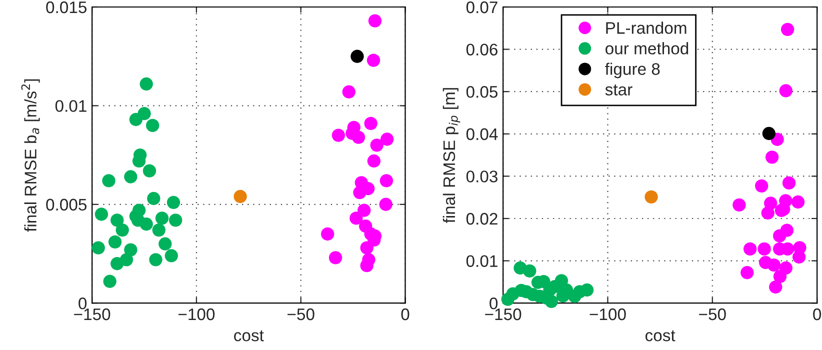 The height and width of the screenshot is (350, 822). Describe the element at coordinates (482, 134) in the screenshot. I see `y-tick-label: 0.04` at that location.